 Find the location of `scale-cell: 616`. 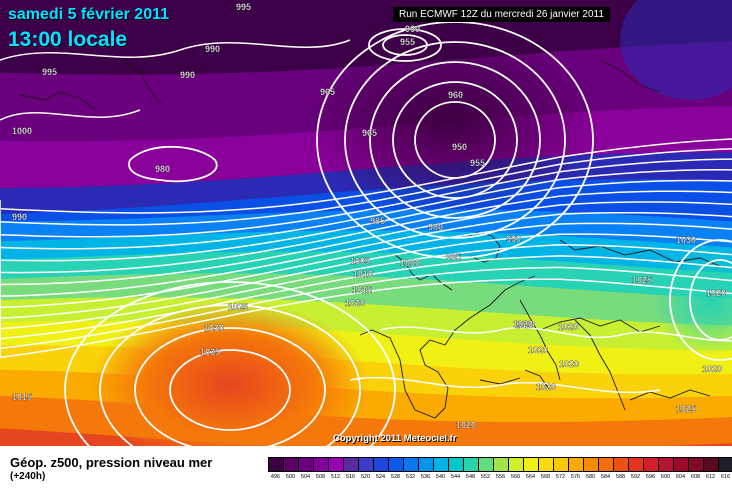

scale-cell: 616 is located at coordinates (725, 468).